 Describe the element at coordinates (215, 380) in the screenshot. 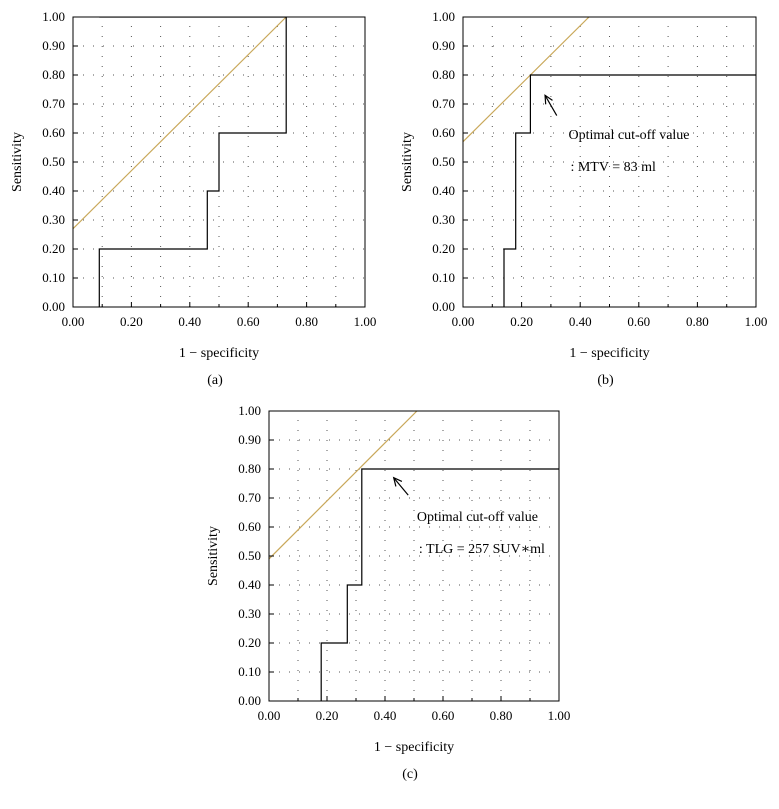

I see `panel-label: (a)` at that location.